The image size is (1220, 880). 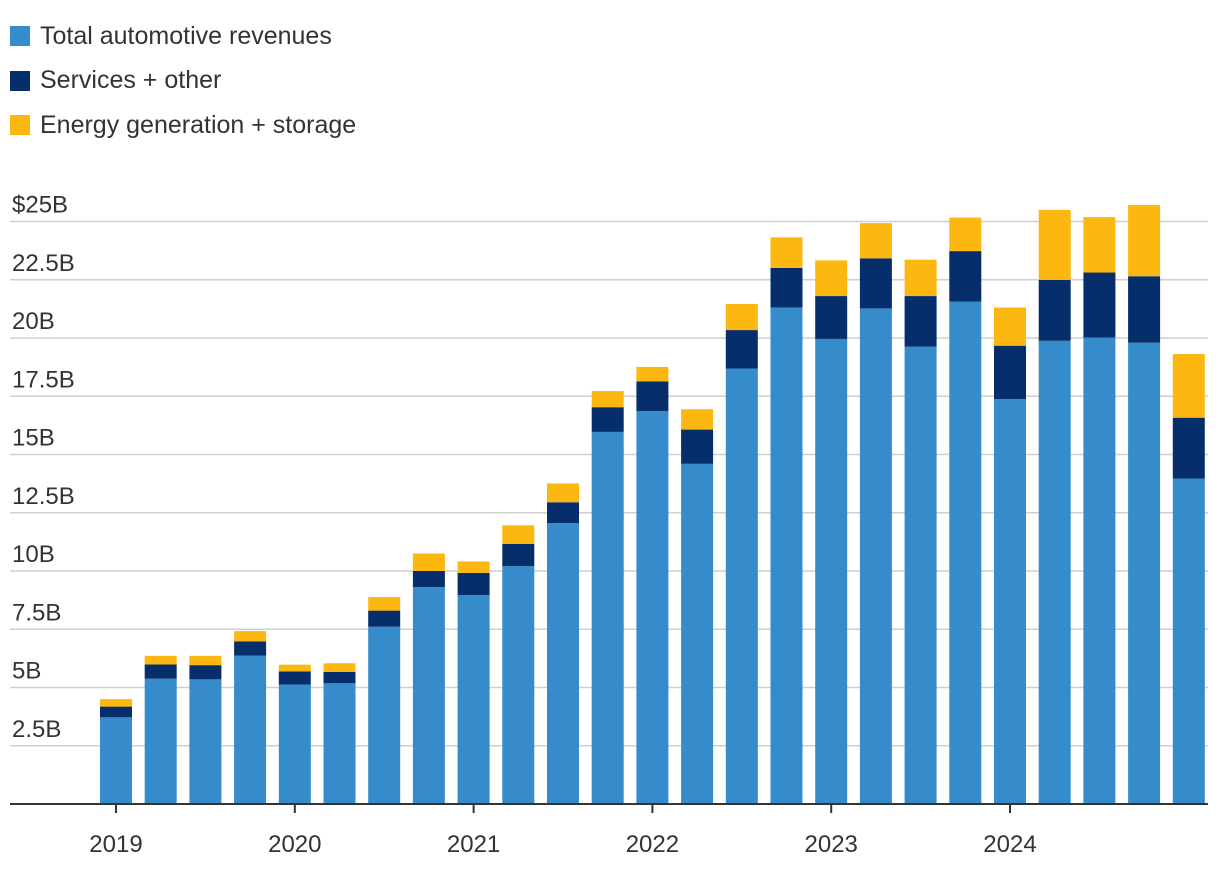 What do you see at coordinates (186, 35) in the screenshot?
I see `legend-label-automotive: Total automotive revenues` at bounding box center [186, 35].